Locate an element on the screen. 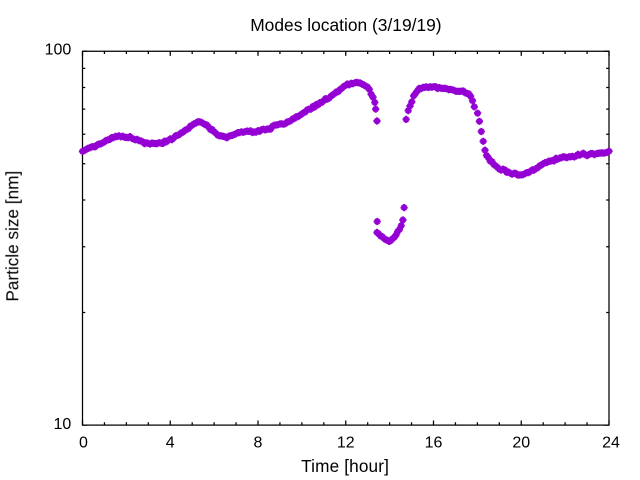 The image size is (640, 480). svg-text: Modes location (3/19/19) is located at coordinates (345, 25).